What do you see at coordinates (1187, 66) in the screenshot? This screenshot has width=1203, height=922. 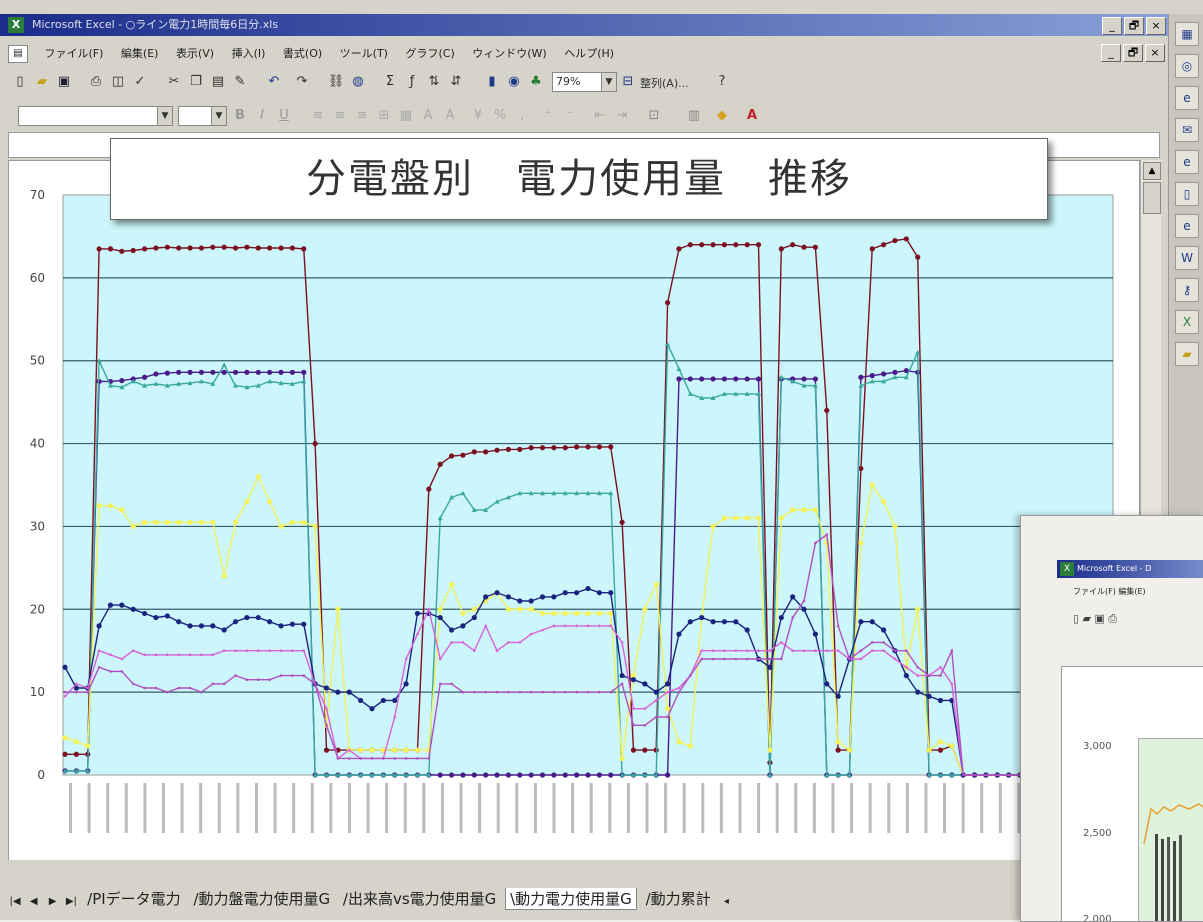 I see `shortcut-icon: ◎` at bounding box center [1187, 66].